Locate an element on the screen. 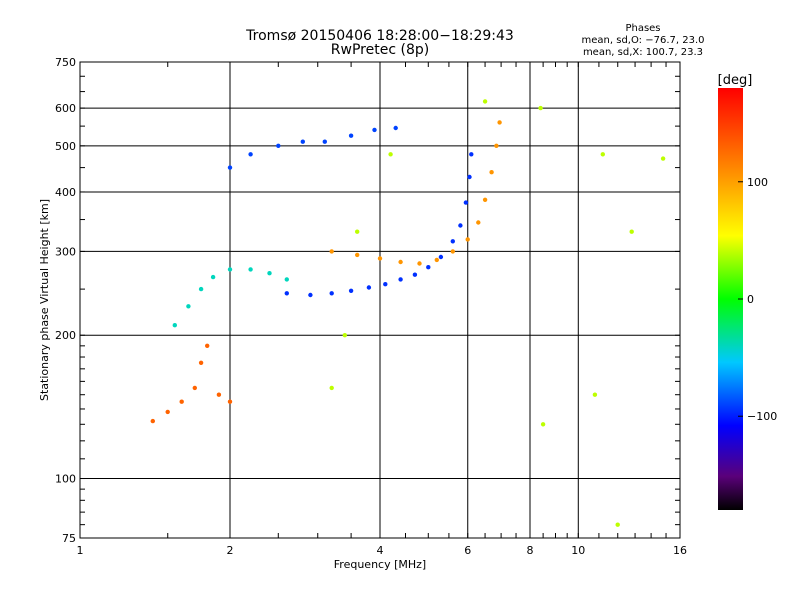  colorbar-tick-label: 0 is located at coordinates (750, 299).